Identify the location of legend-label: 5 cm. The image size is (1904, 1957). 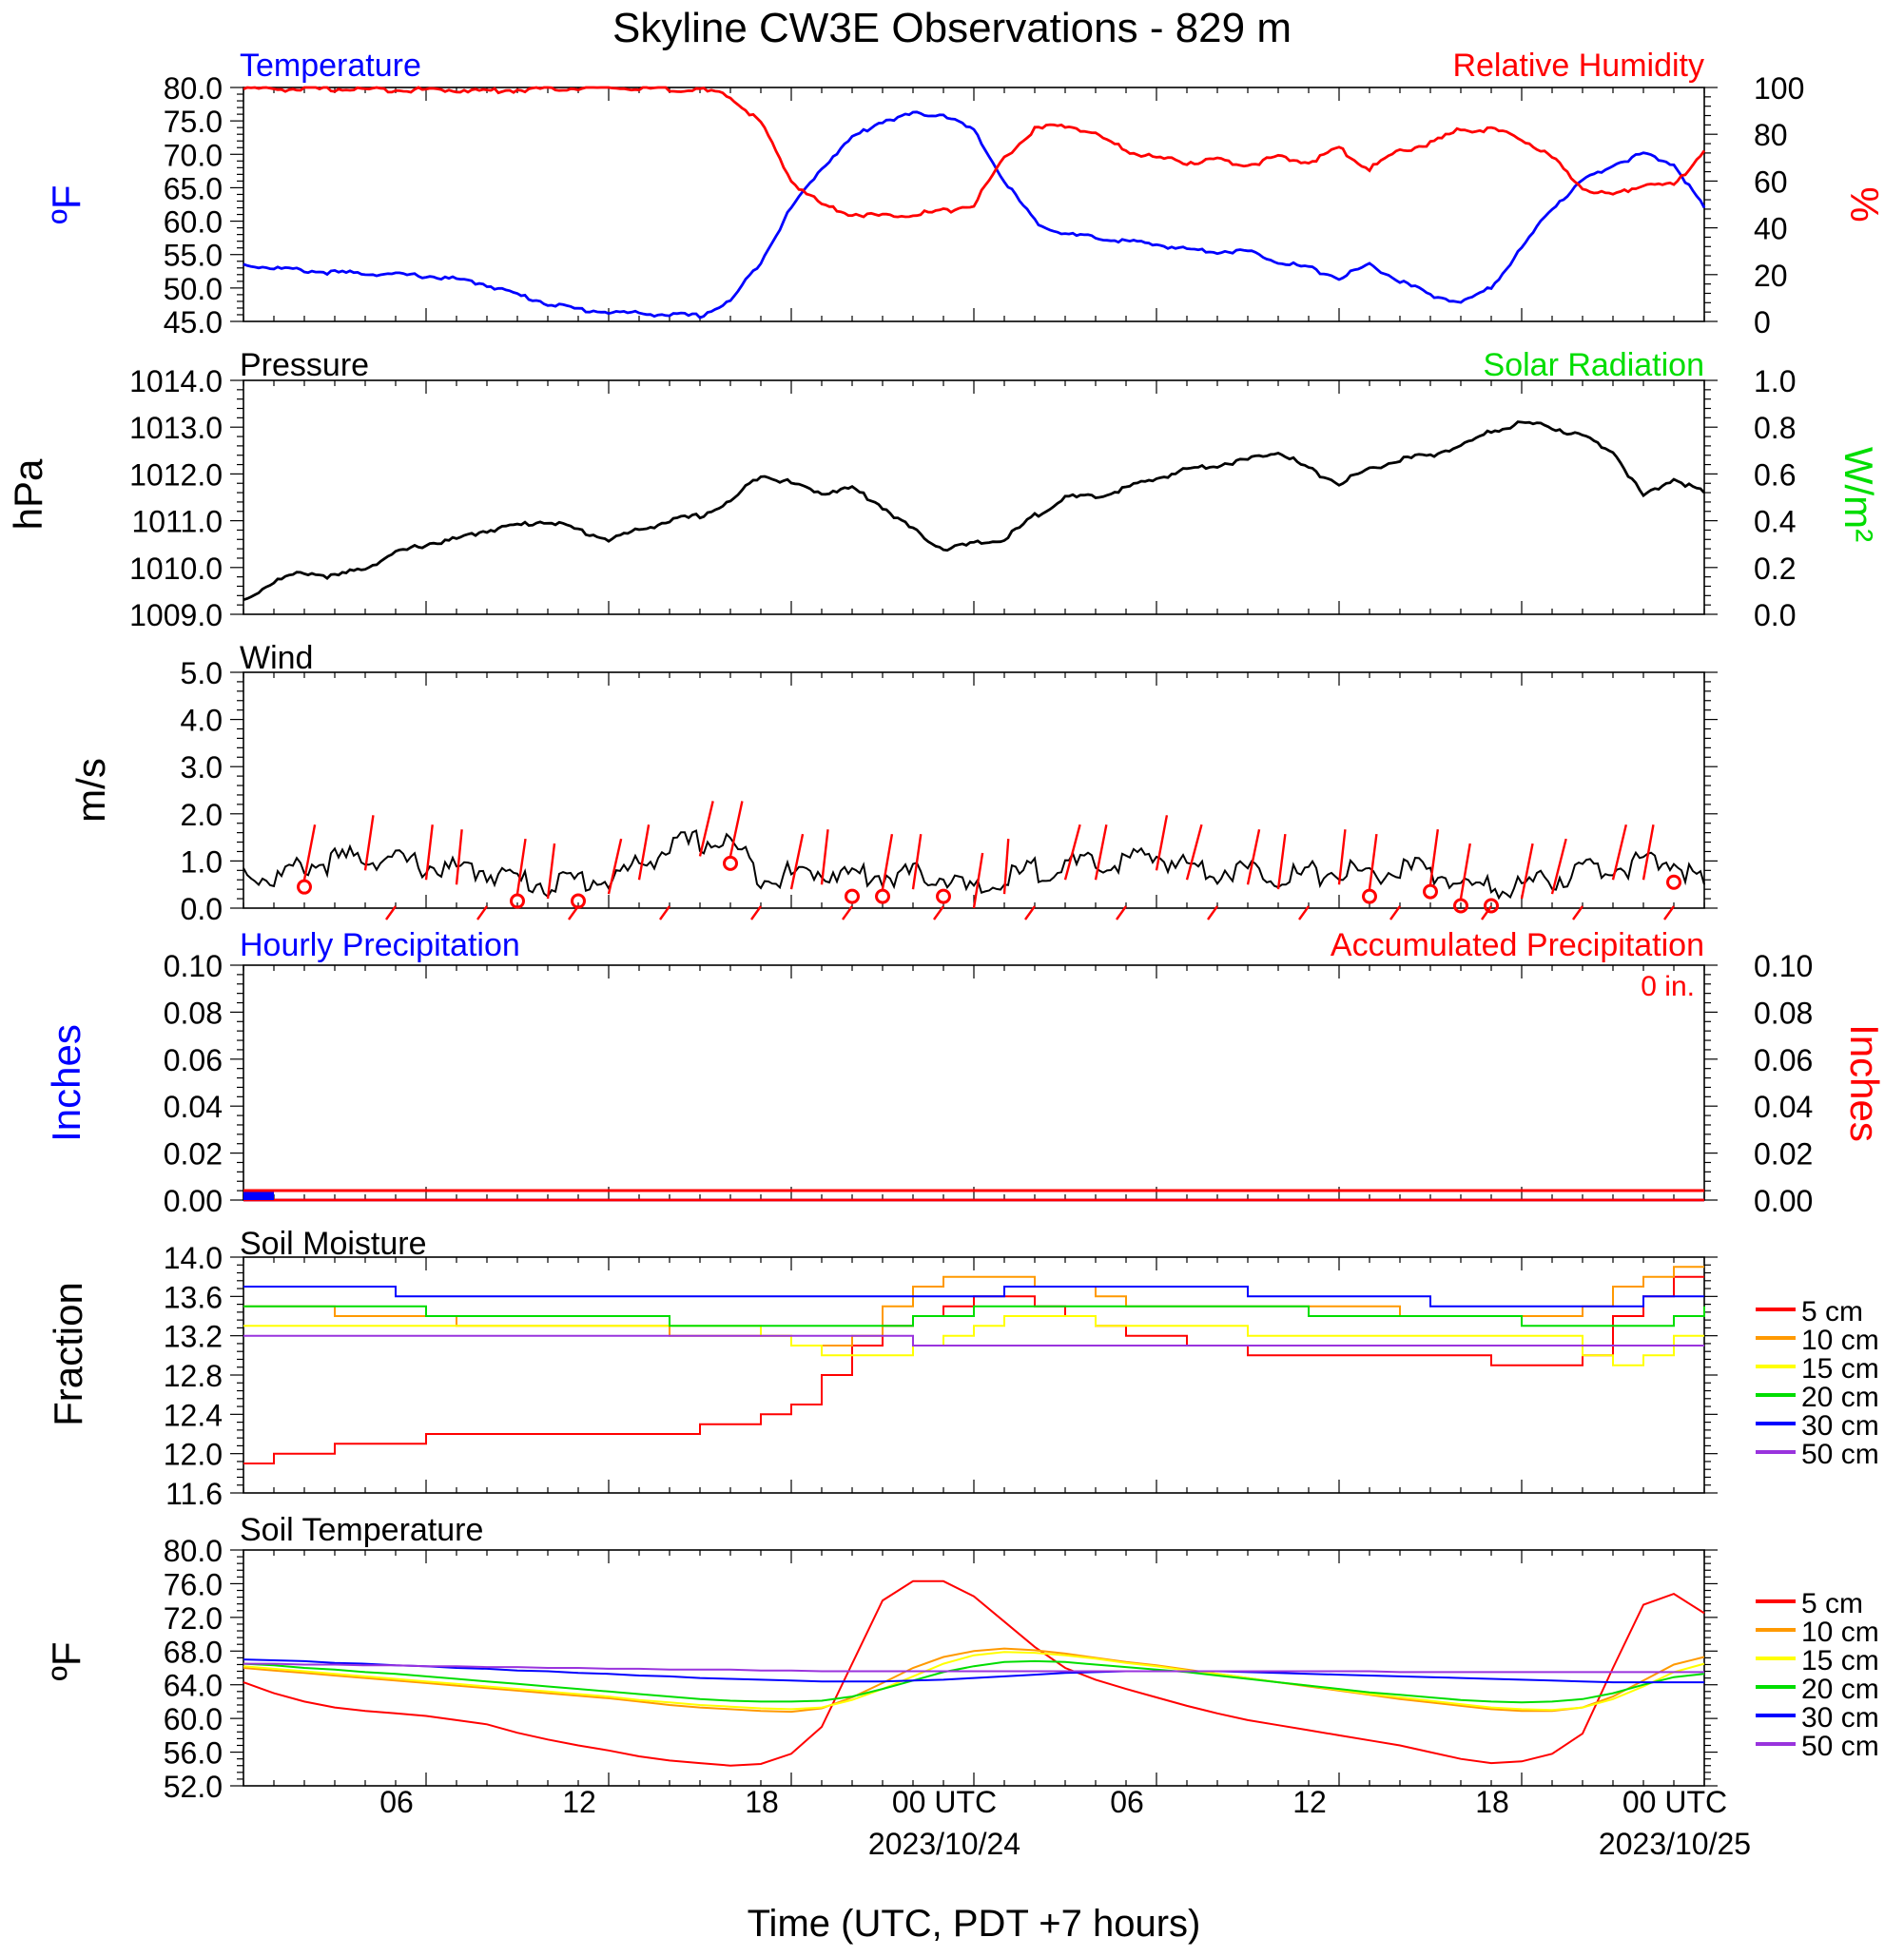
(1832, 1603).